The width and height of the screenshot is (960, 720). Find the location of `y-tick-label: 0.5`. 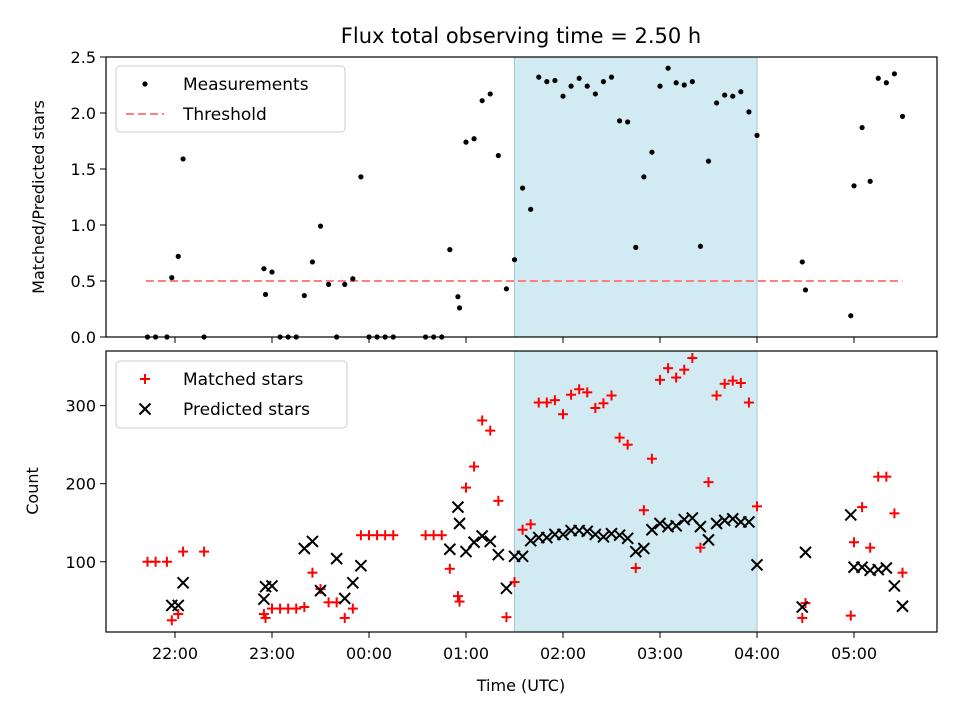

y-tick-label: 0.5 is located at coordinates (83, 281).